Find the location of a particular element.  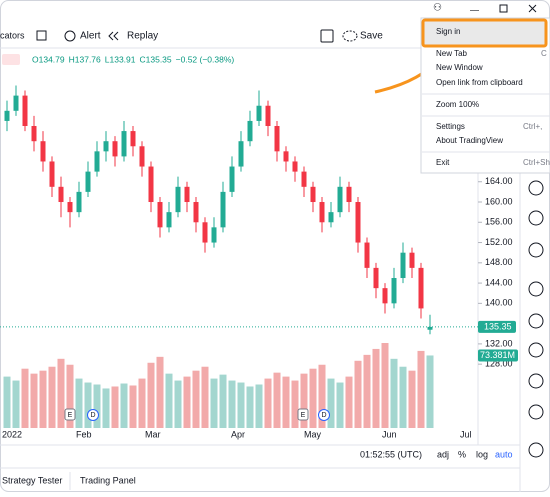

menu-item: New Tab is located at coordinates (452, 53).